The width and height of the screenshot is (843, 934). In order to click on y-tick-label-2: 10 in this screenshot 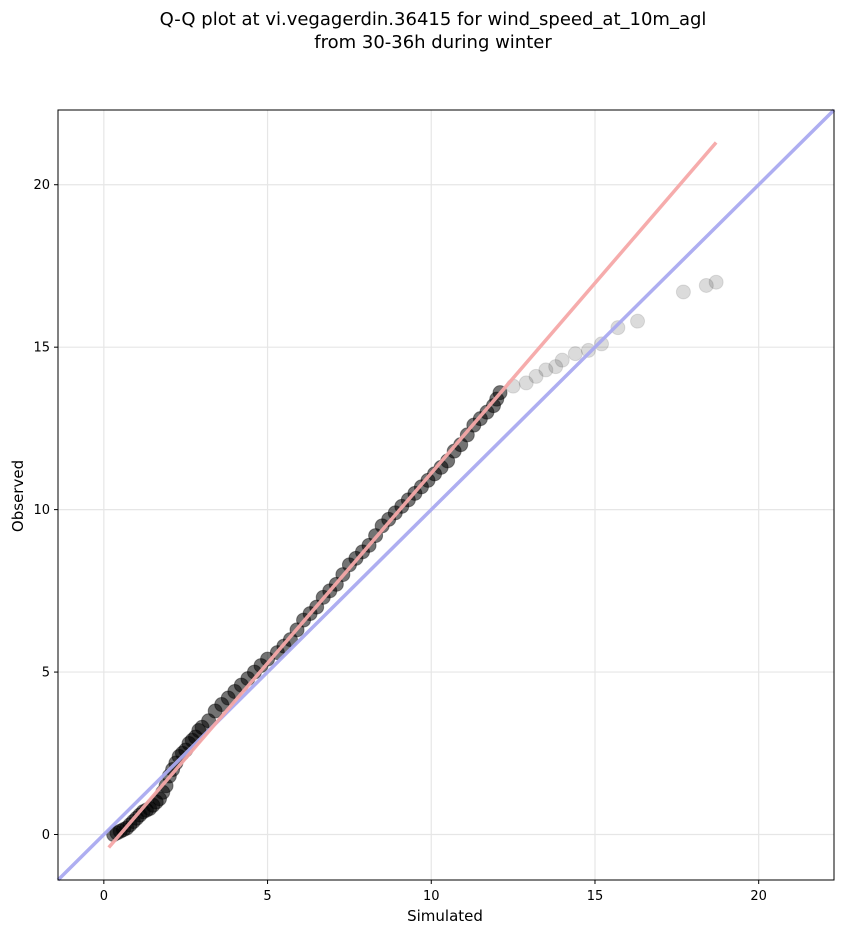, I will do `click(41, 510)`.